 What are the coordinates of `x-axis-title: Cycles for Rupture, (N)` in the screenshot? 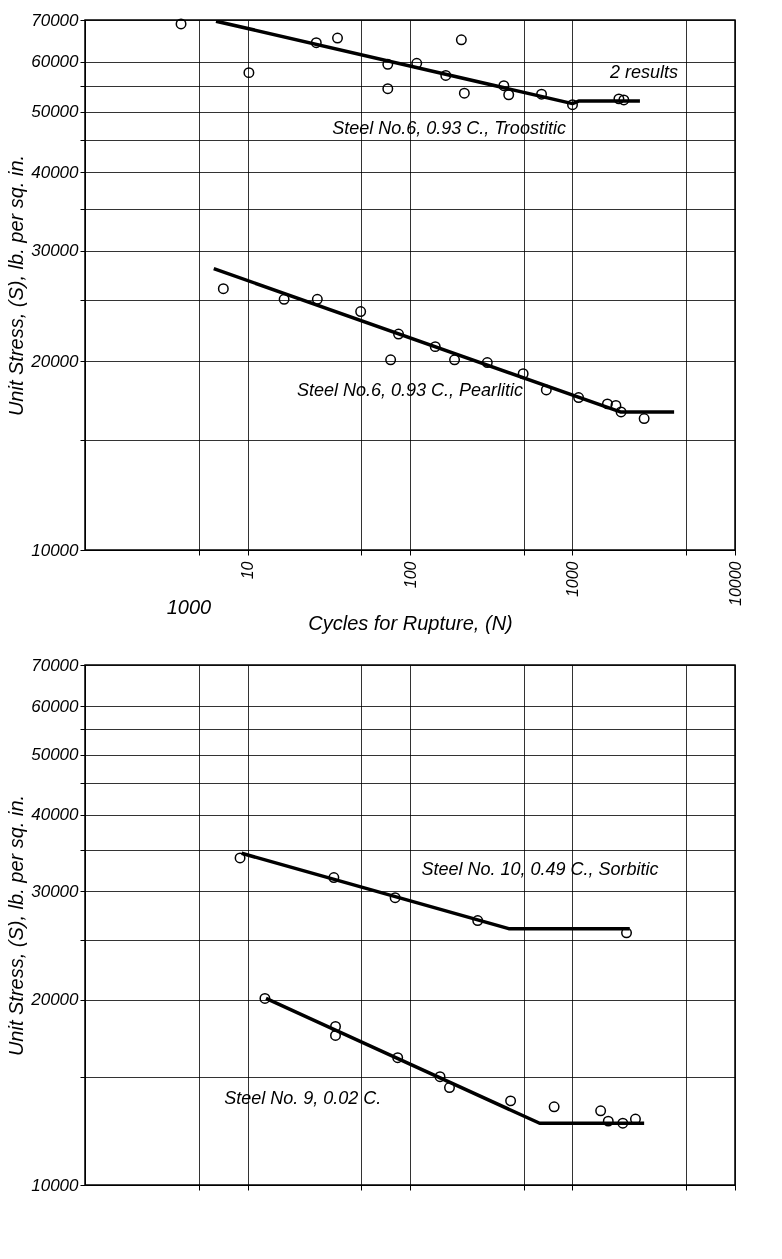 It's located at (410, 622).